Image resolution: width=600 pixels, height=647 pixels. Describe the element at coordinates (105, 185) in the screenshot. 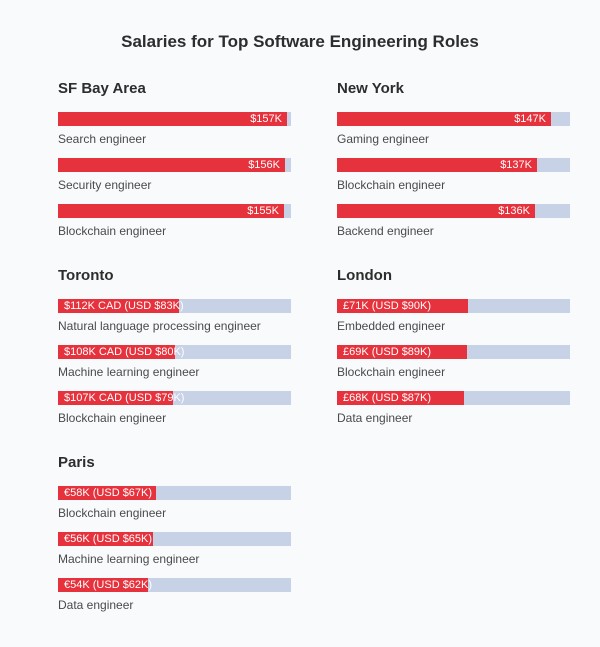

I see `role-label: Security engineer` at that location.